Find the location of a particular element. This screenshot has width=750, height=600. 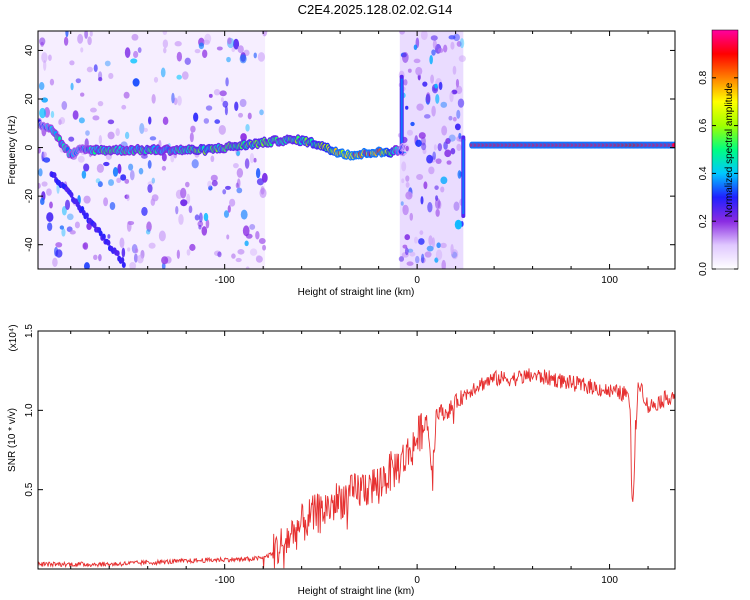

x-tick-label: -100 is located at coordinates (225, 580).